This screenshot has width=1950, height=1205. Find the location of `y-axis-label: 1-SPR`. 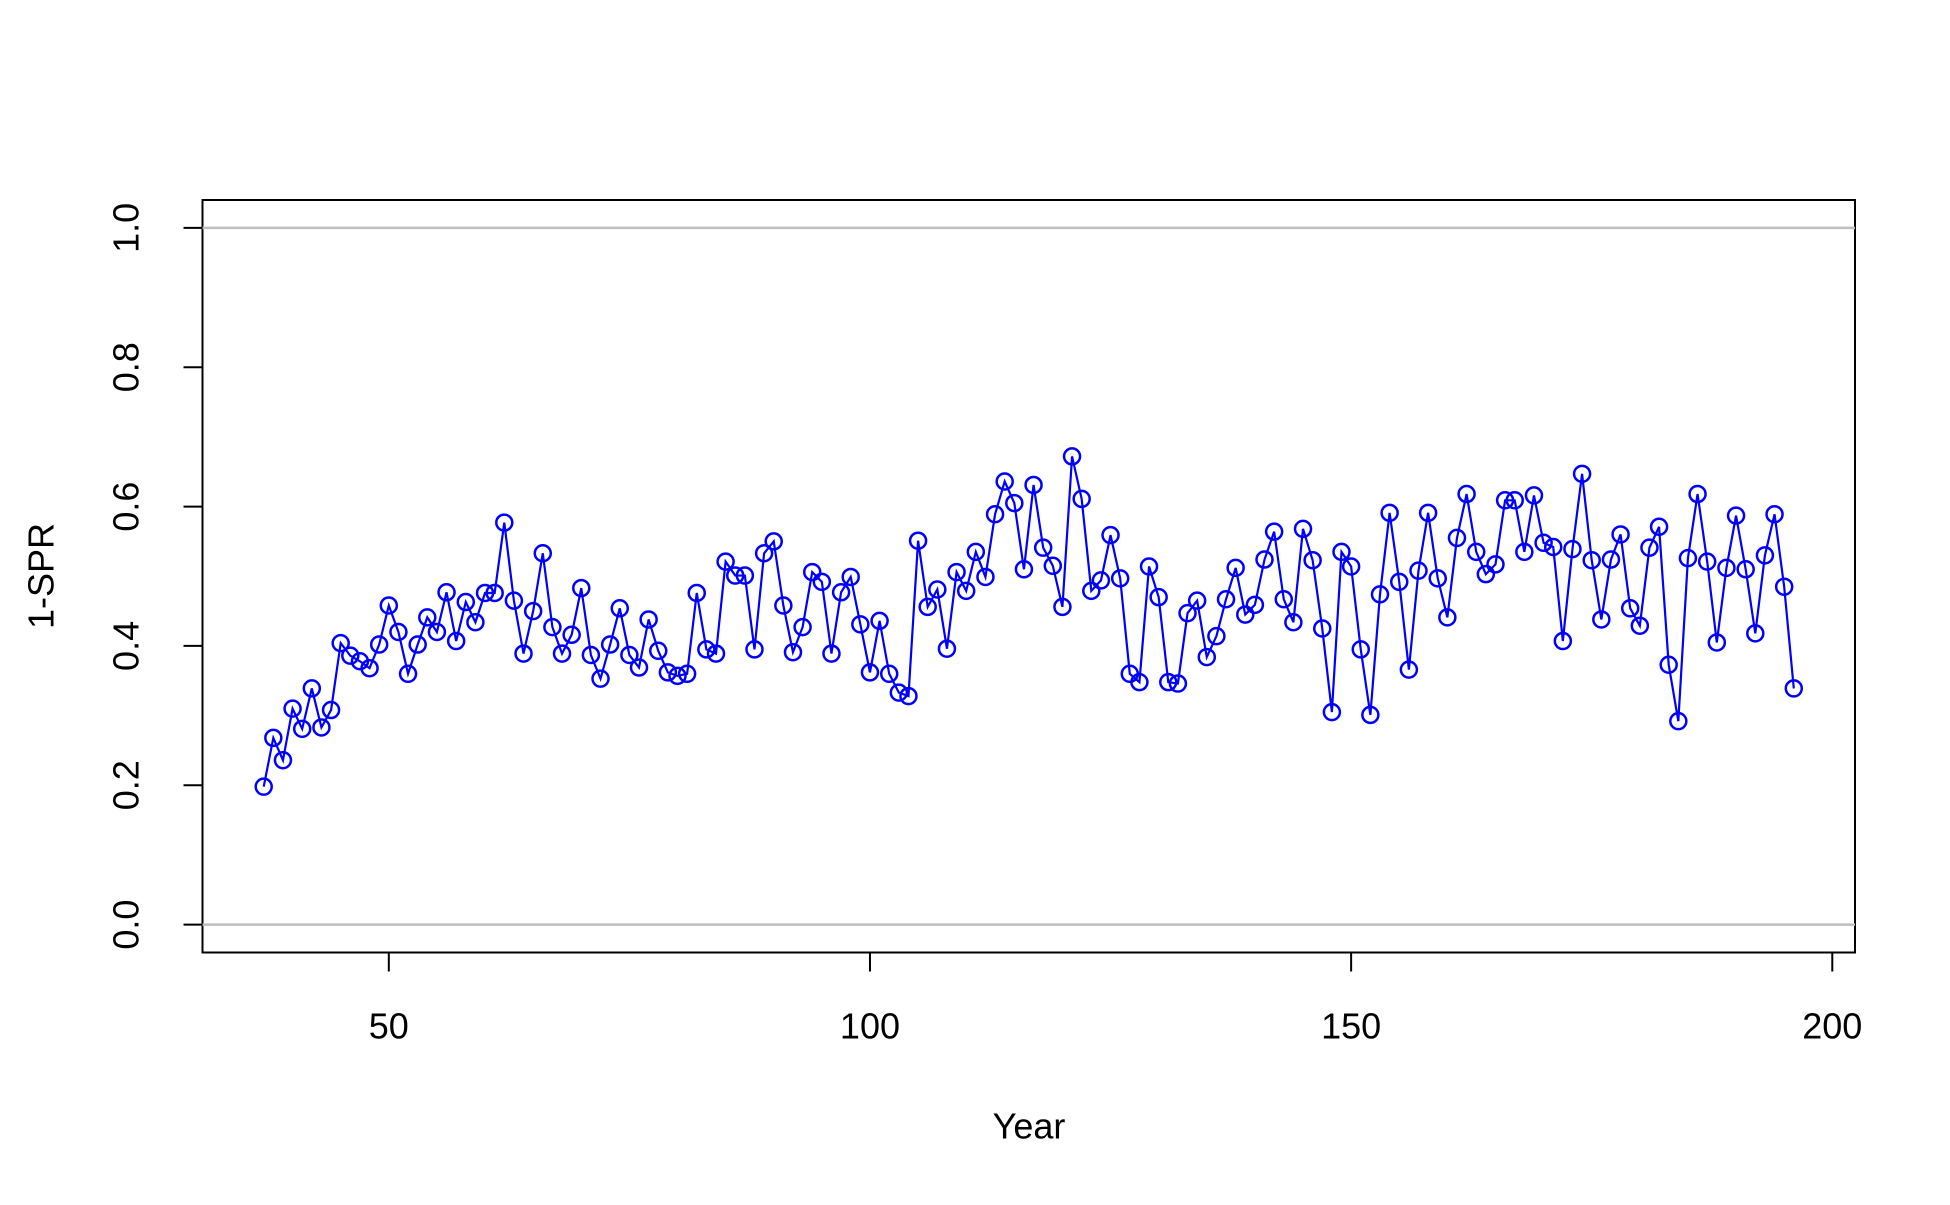

y-axis-label: 1-SPR is located at coordinates (41, 576).